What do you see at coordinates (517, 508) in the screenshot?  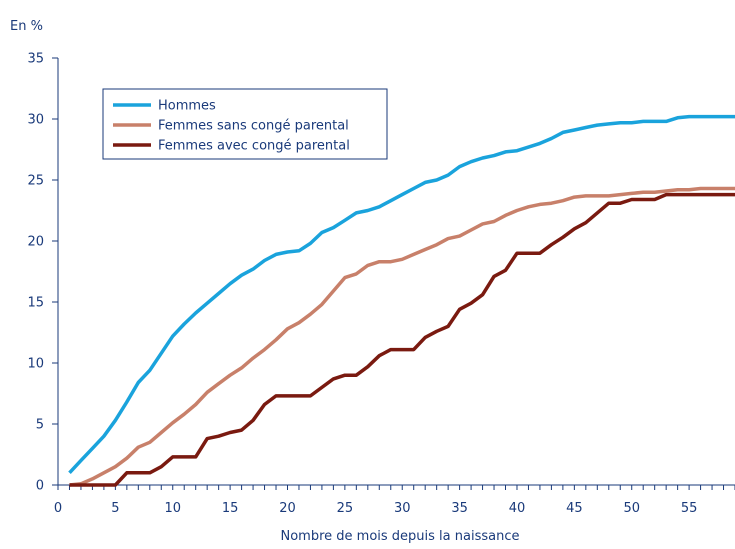 I see `x-tick-label: 40` at bounding box center [517, 508].